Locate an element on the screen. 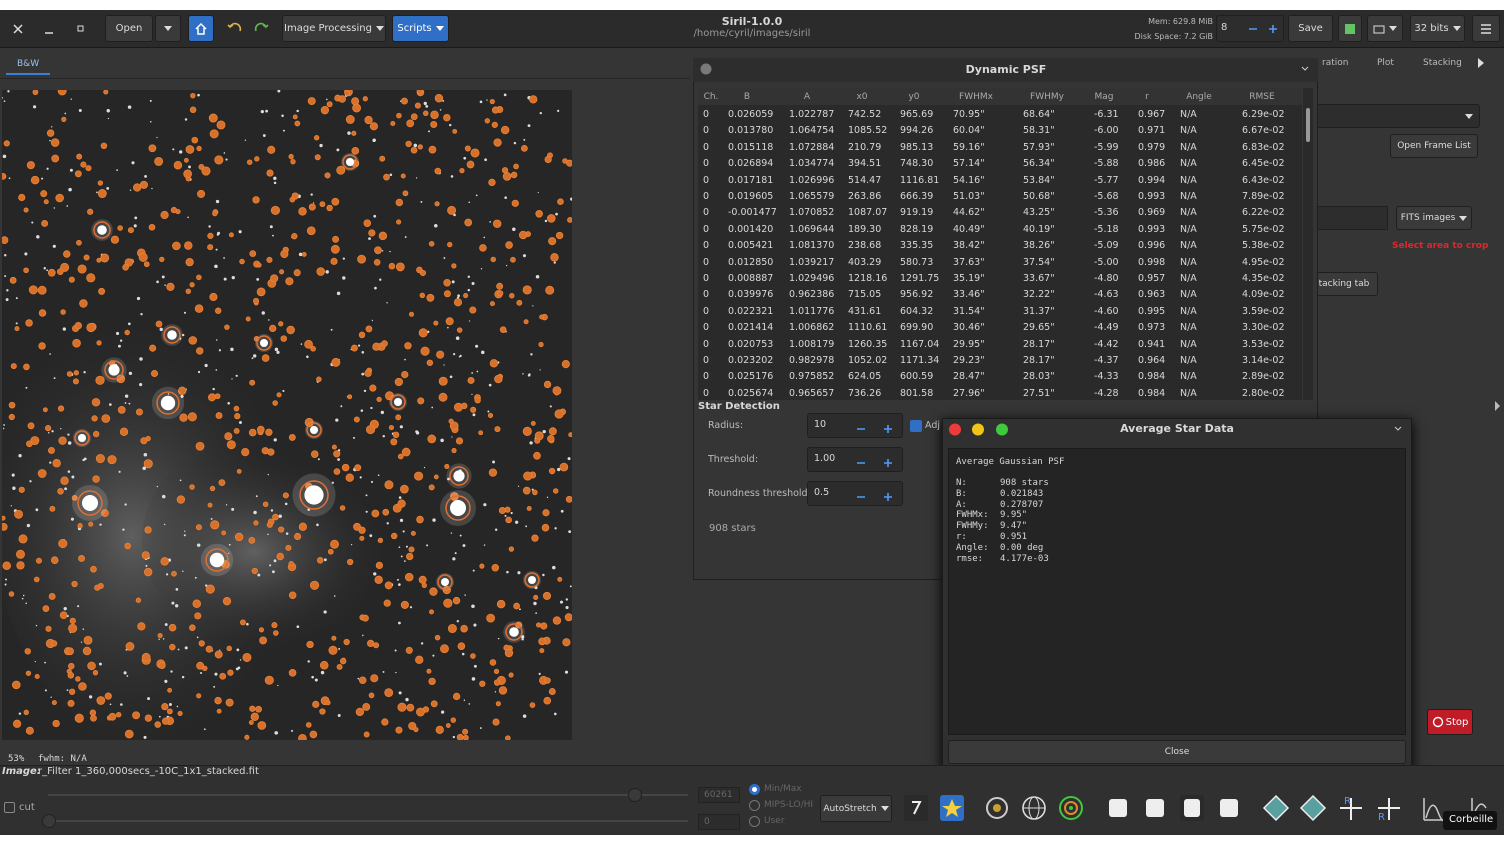 Image resolution: width=1504 pixels, height=846 pixels. right-tab: Stacking is located at coordinates (1442, 63).